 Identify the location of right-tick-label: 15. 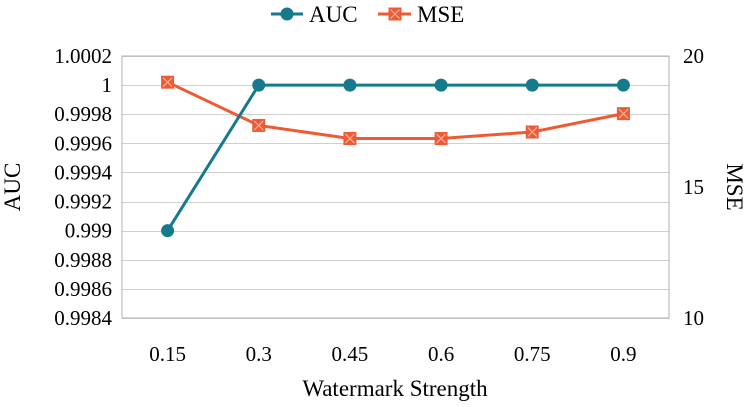
(693, 187).